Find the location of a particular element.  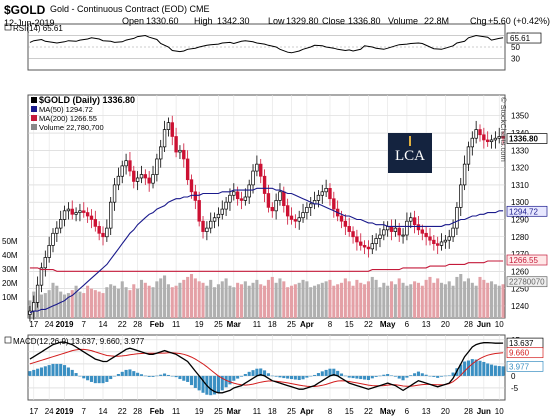

price-x-tick: 13 is located at coordinates (426, 324).